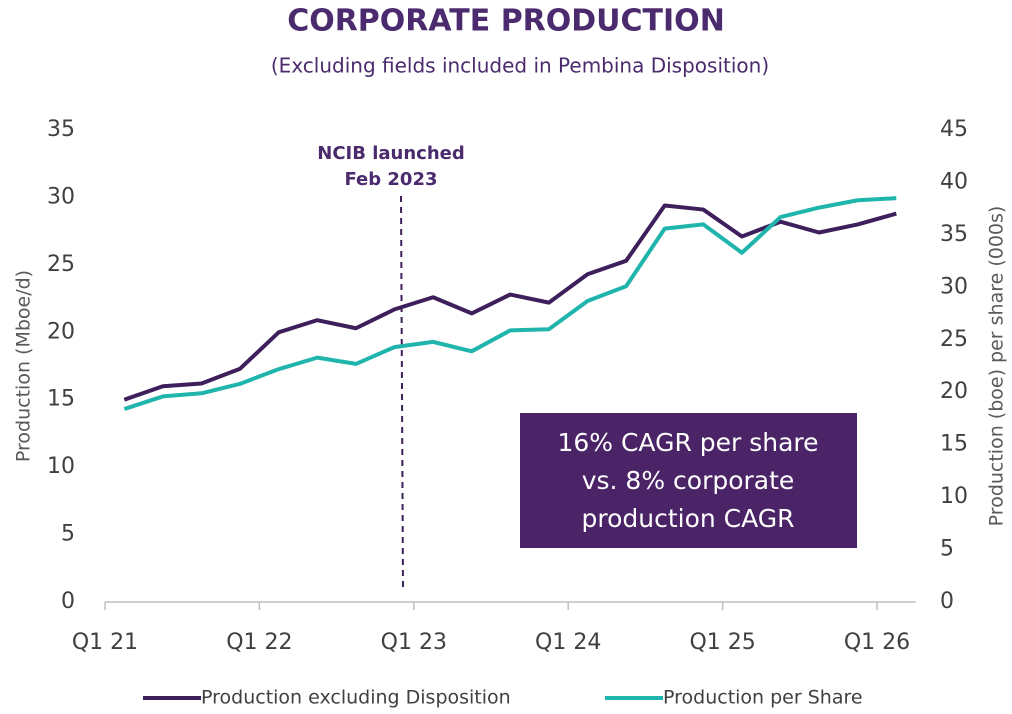  I want to click on y-tick-label: 10, so click(61, 466).